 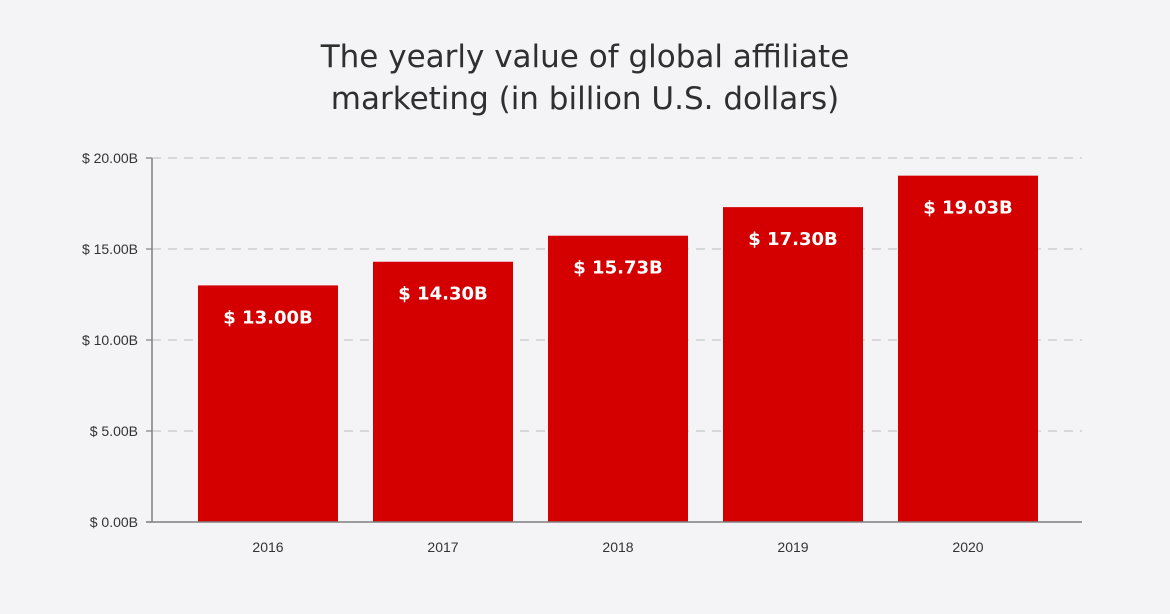 What do you see at coordinates (110, 340) in the screenshot?
I see `y-tick-label: $ 10.00B` at bounding box center [110, 340].